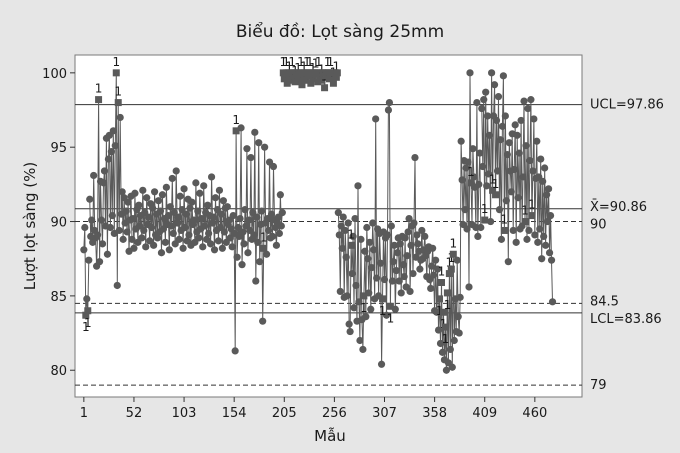 The image size is (680, 453). What do you see at coordinates (604, 301) in the screenshot?
I see `reference-label-3: 84.5` at bounding box center [604, 301].